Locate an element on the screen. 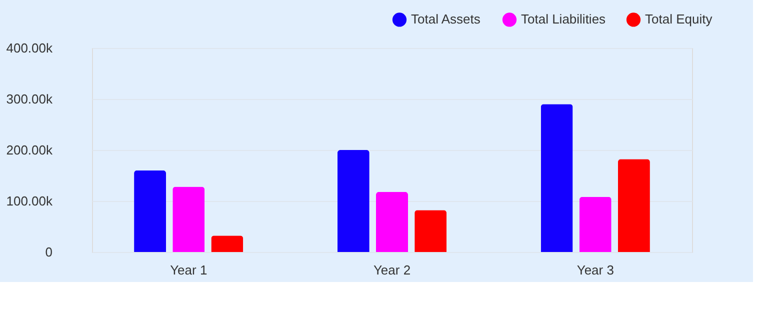  y-tick-label: 100.00k is located at coordinates (29, 201).